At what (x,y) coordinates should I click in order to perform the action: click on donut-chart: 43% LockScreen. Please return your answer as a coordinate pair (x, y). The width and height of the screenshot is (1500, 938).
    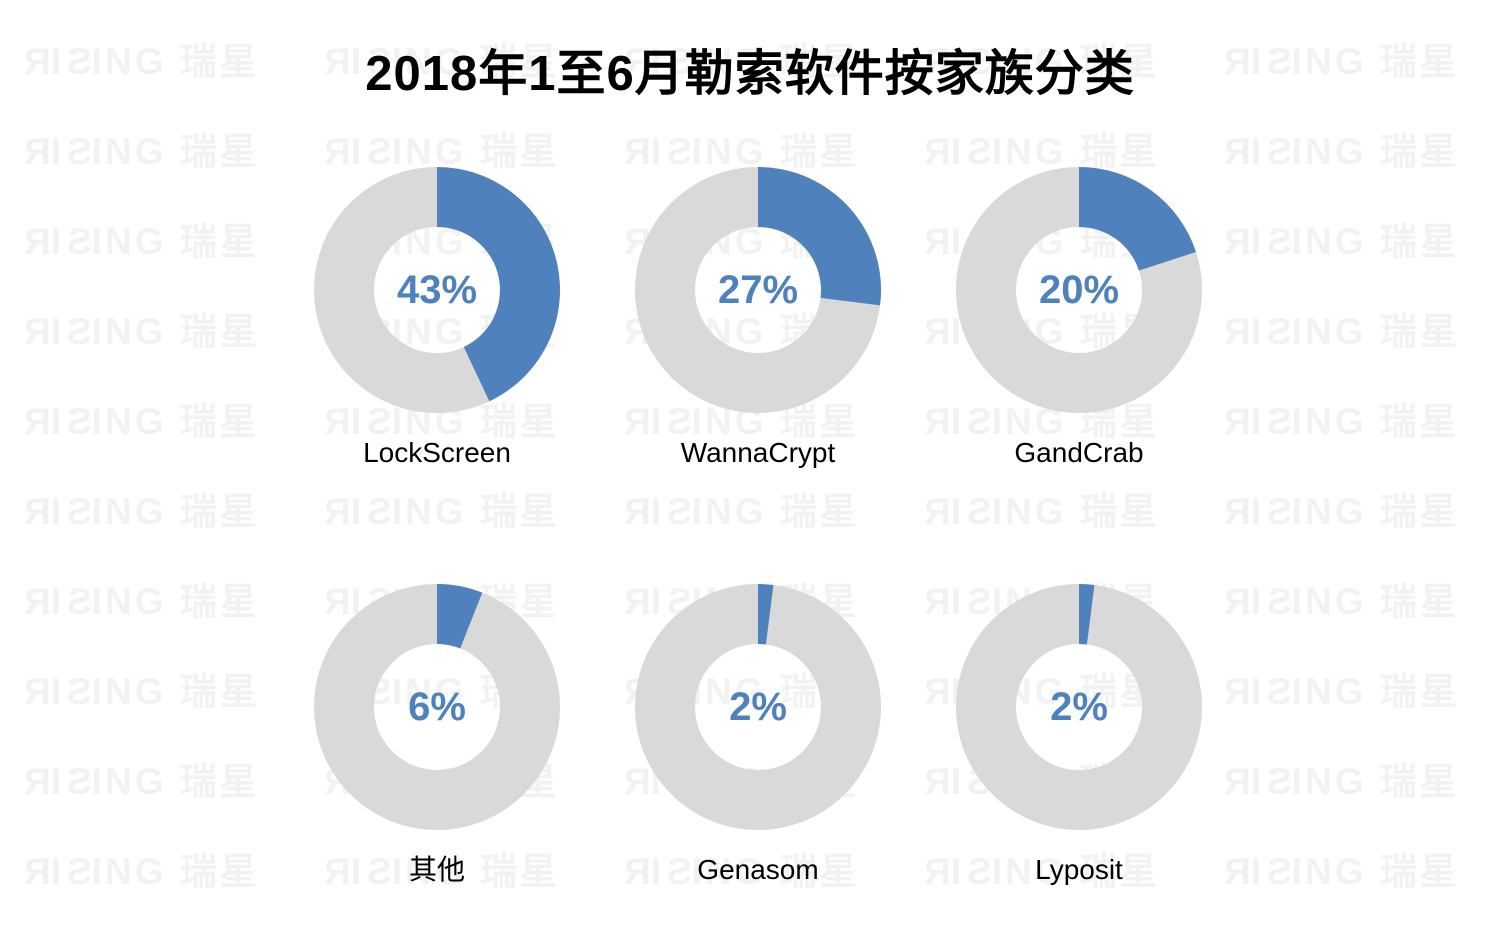
    Looking at the image, I should click on (437, 342).